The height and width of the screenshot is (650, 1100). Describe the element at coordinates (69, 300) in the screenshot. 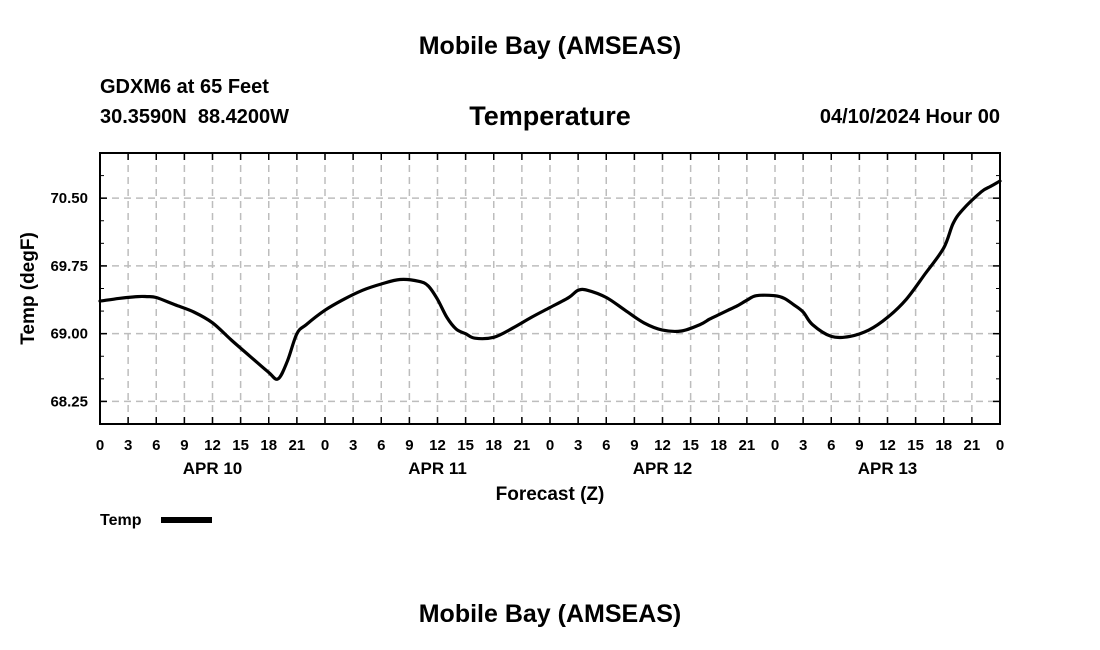

I see `y-axis-tick-labels: 68.25 69.00 69.75 70.50` at that location.